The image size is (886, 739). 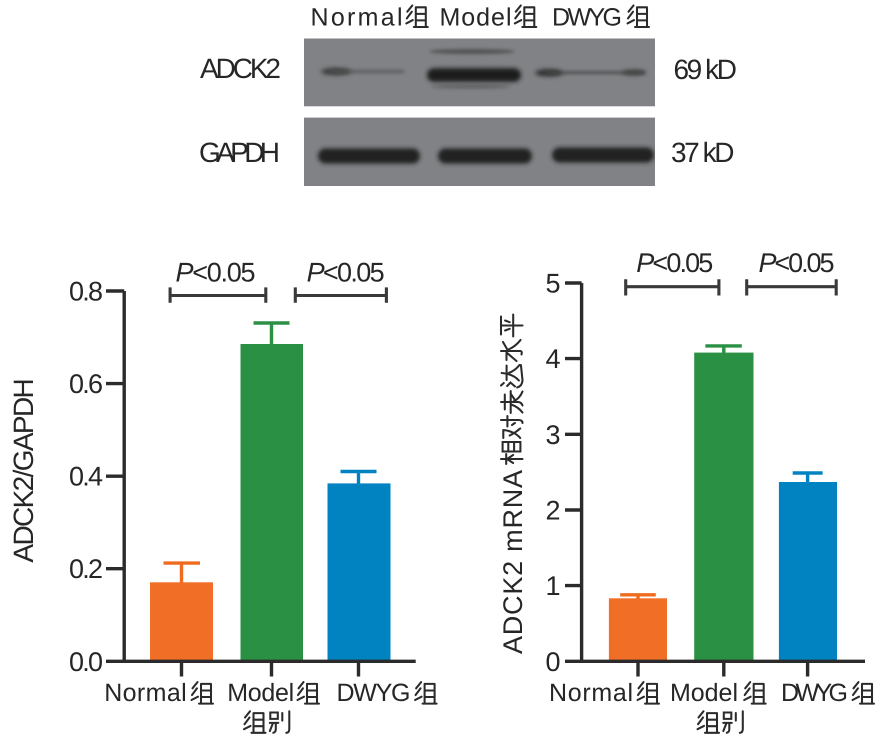 What do you see at coordinates (240, 68) in the screenshot?
I see `svg-text: ADCK2` at bounding box center [240, 68].